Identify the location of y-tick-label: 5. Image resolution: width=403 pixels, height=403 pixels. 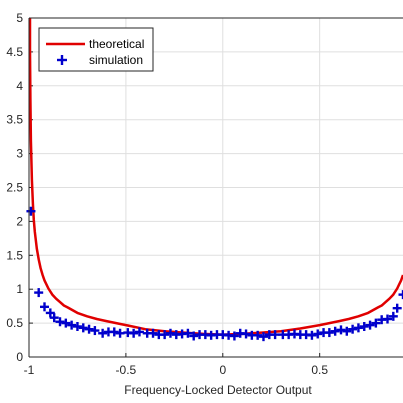
(19, 18).